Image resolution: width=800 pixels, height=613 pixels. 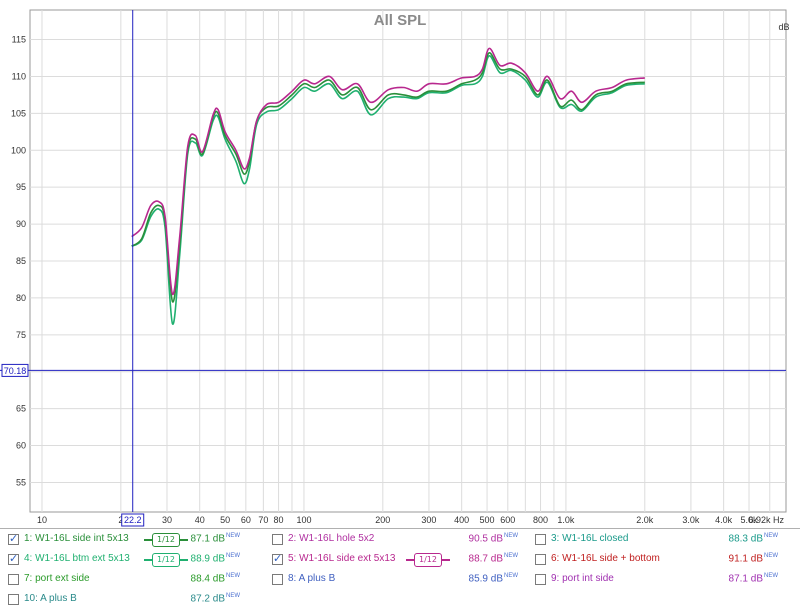 I want to click on legend-value-10: 87.2 dBNEW, so click(x=215, y=599).